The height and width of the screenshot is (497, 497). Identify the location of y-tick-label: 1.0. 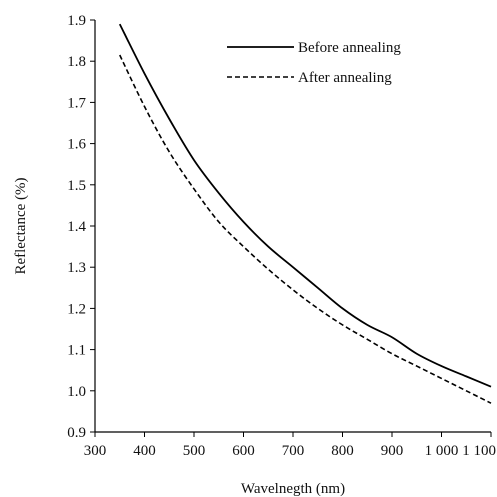
(76, 392).